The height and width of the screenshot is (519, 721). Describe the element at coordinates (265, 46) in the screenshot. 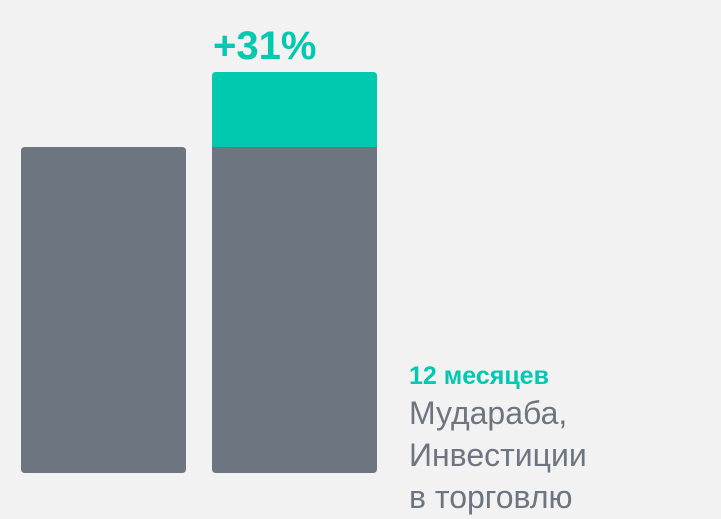

I see `gain-label: +31%` at that location.